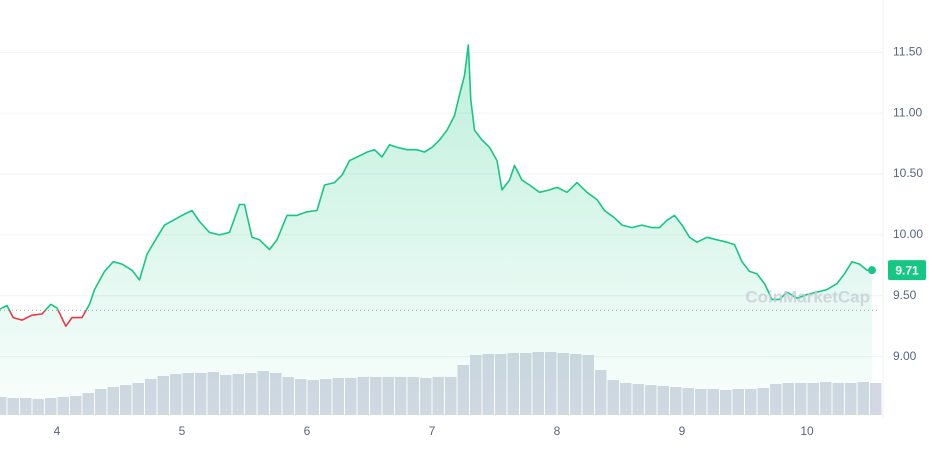 The image size is (931, 450). What do you see at coordinates (905, 356) in the screenshot?
I see `y-tick-label: 9.00` at bounding box center [905, 356].